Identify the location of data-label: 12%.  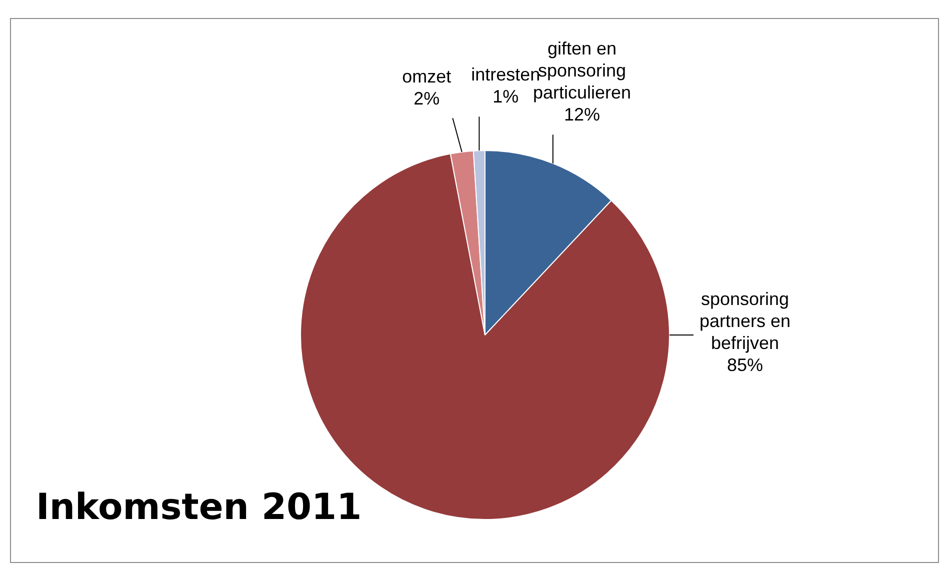
(582, 114).